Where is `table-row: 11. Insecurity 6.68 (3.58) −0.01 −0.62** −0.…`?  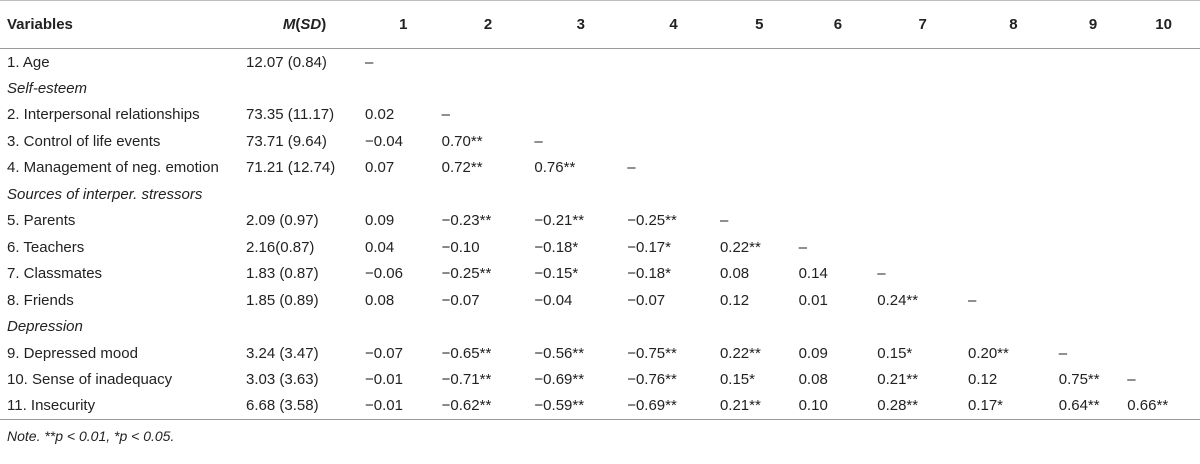
table-row: 11. Insecurity 6.68 (3.58) −0.01 −0.62** −0.… is located at coordinates (600, 406).